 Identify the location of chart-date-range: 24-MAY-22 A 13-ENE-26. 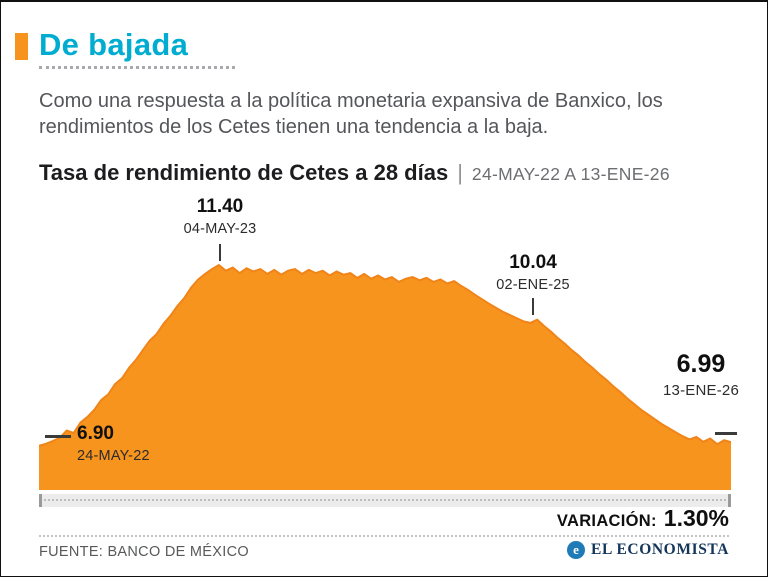
(570, 174).